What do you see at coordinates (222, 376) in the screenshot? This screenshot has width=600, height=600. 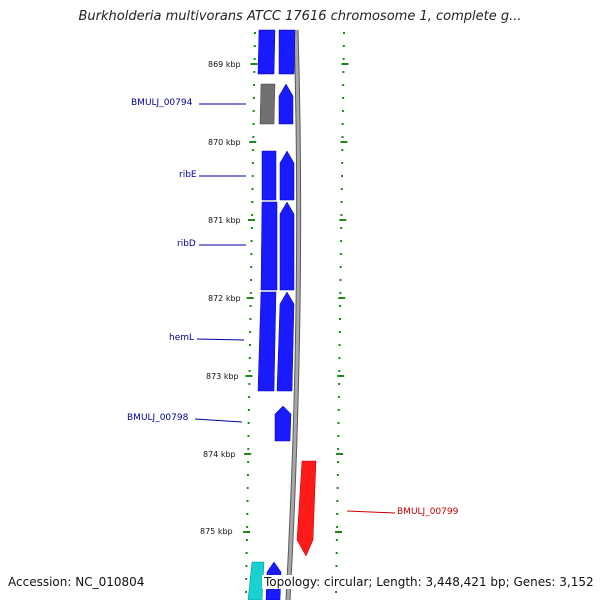 I see `scale-label-873: 873 kbp` at bounding box center [222, 376].